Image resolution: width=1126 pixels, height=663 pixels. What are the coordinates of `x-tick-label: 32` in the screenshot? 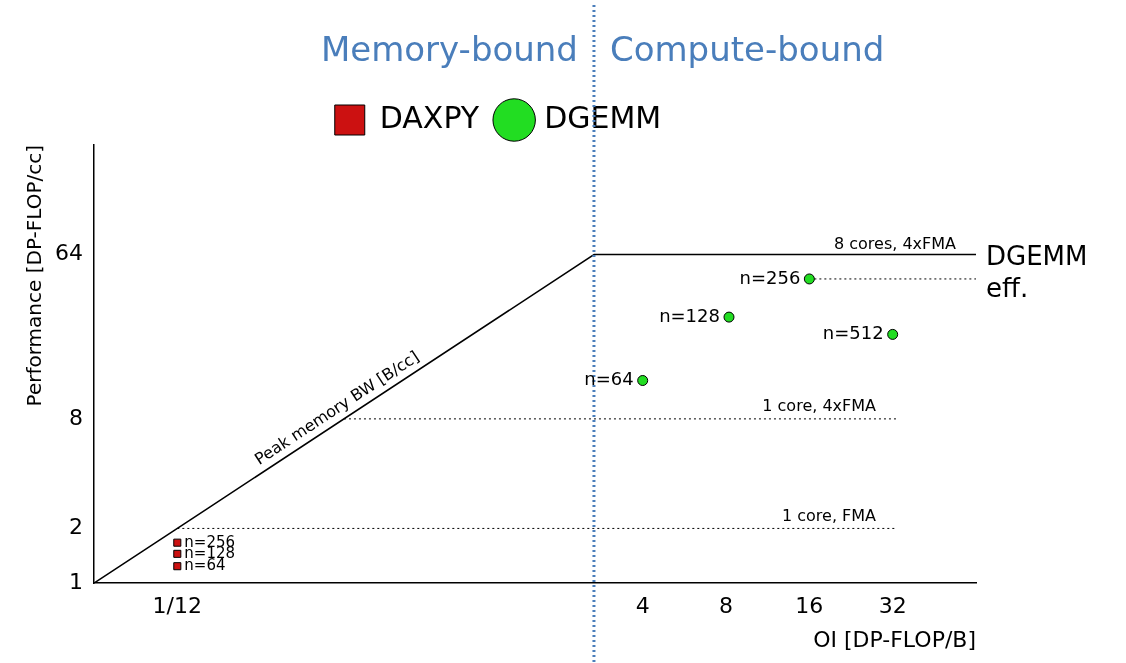 It's located at (892, 606).